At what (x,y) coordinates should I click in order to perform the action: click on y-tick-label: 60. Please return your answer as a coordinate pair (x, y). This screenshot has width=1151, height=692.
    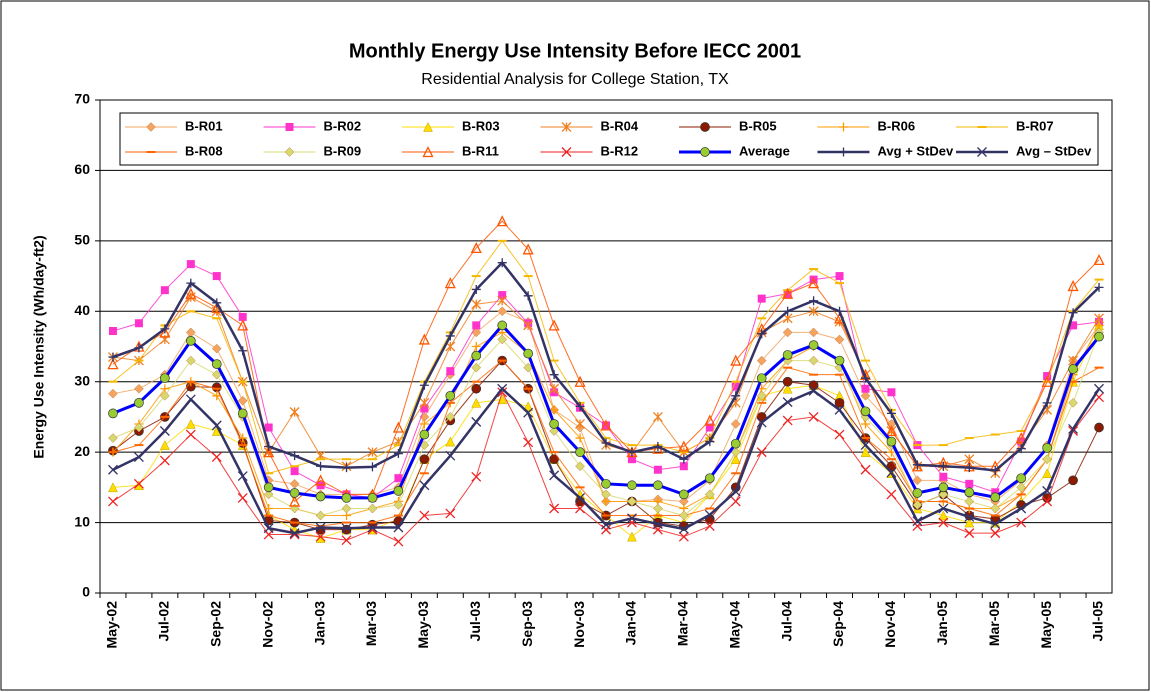
    Looking at the image, I should click on (82, 169).